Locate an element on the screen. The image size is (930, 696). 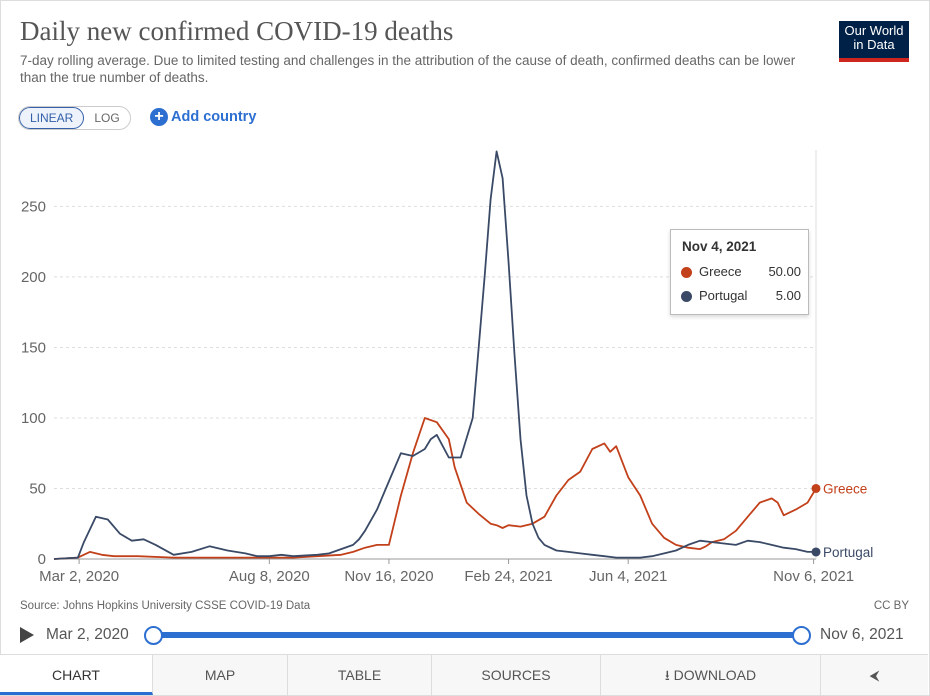
download-icon: ⭳ is located at coordinates (669, 675).